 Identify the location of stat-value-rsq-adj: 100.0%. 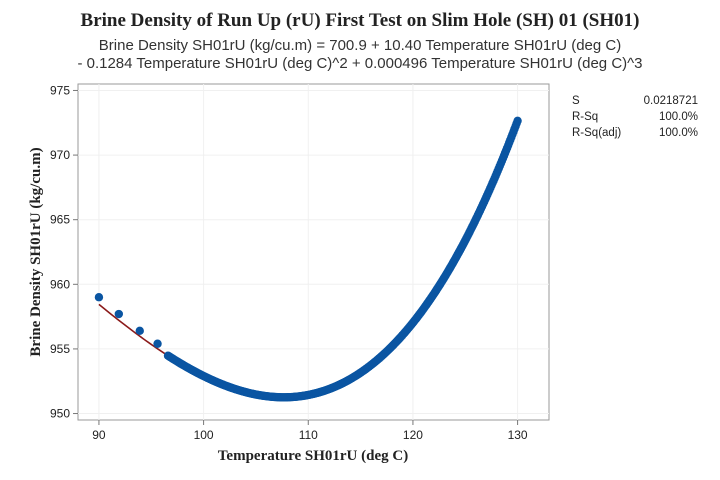
(678, 133).